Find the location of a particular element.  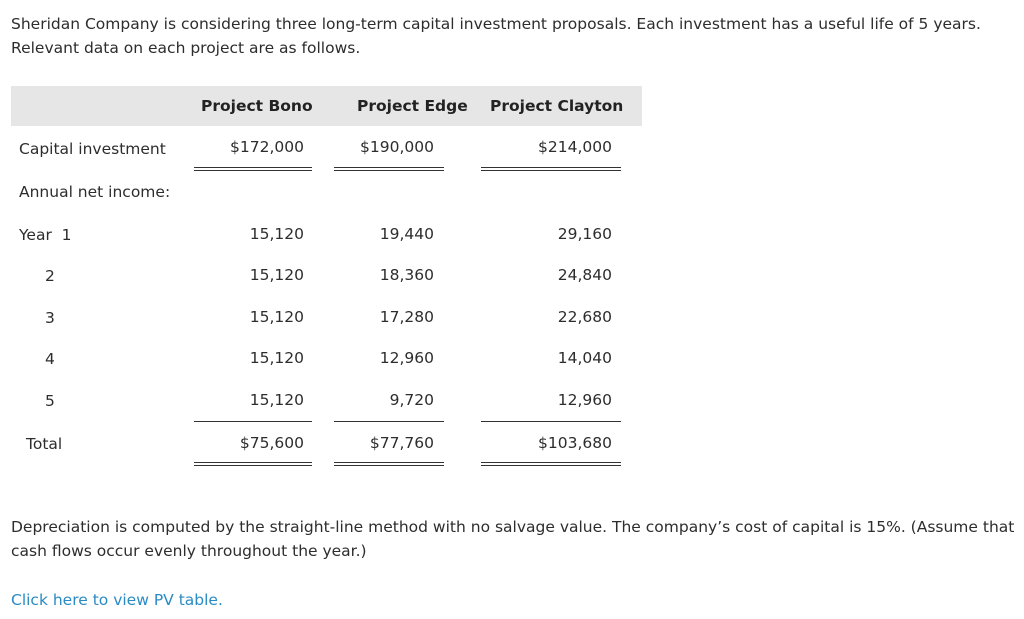

year-2-label: 2 is located at coordinates (50, 276).